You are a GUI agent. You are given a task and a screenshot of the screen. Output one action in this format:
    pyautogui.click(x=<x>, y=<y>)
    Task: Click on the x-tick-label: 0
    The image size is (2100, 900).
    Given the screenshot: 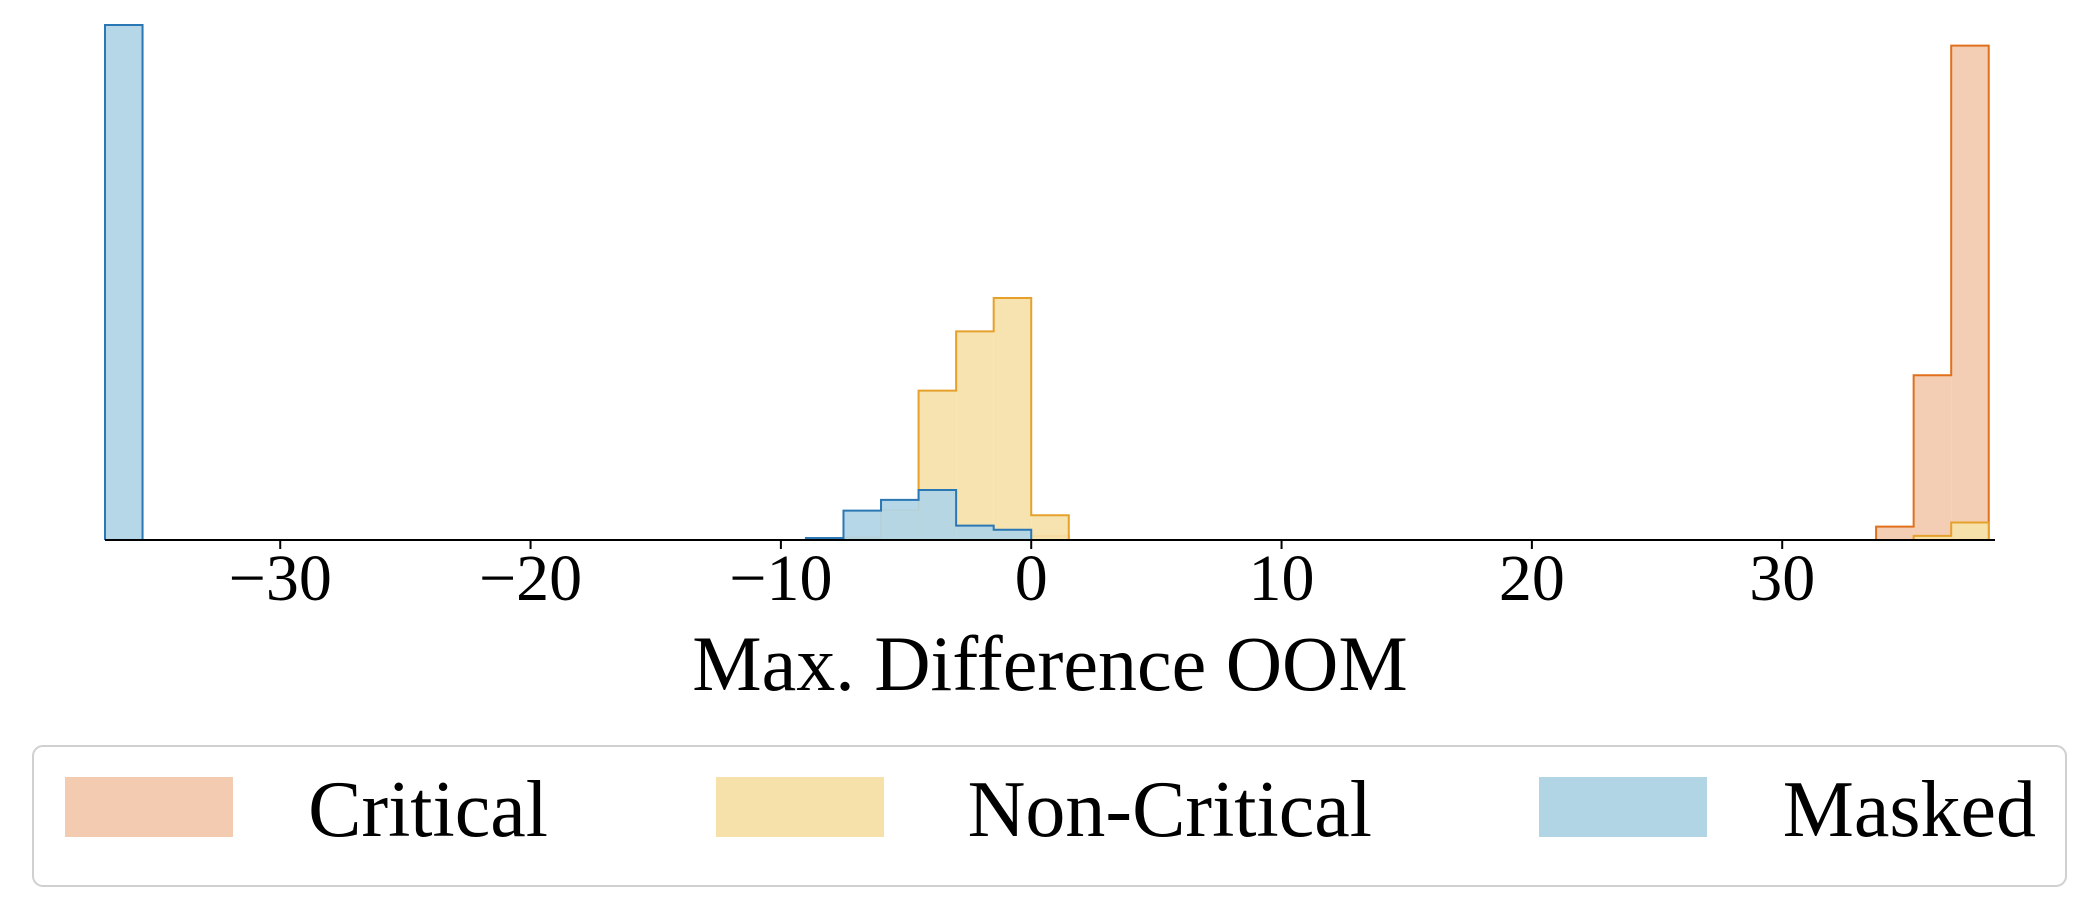 What is the action you would take?
    pyautogui.click(x=1031, y=578)
    